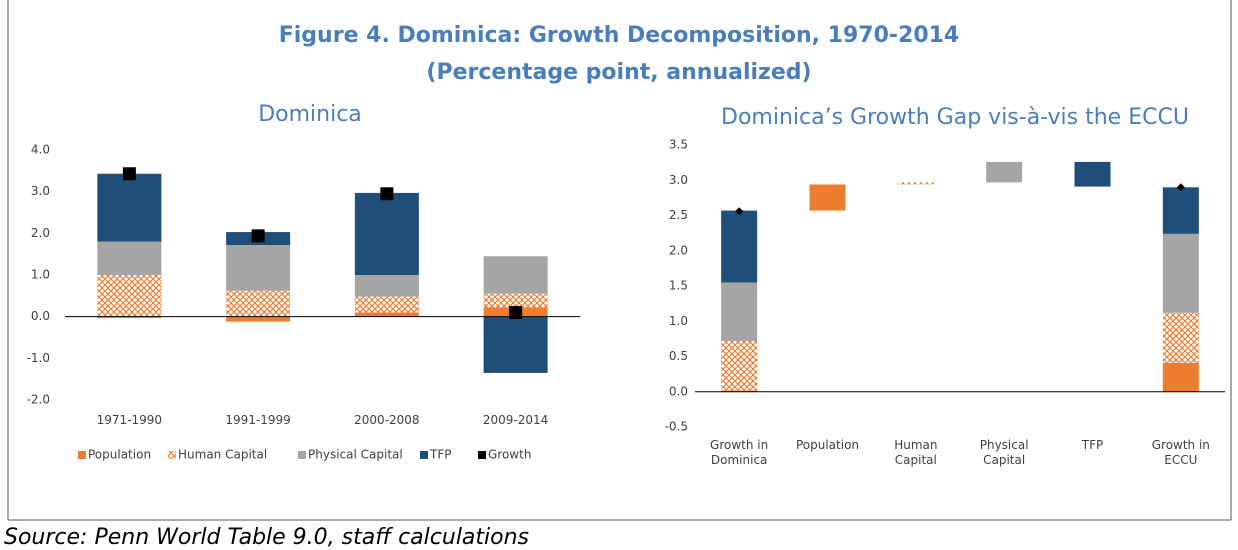 The width and height of the screenshot is (1238, 550). Describe the element at coordinates (258, 420) in the screenshot. I see `x-tick-label: 1991-1999` at that location.